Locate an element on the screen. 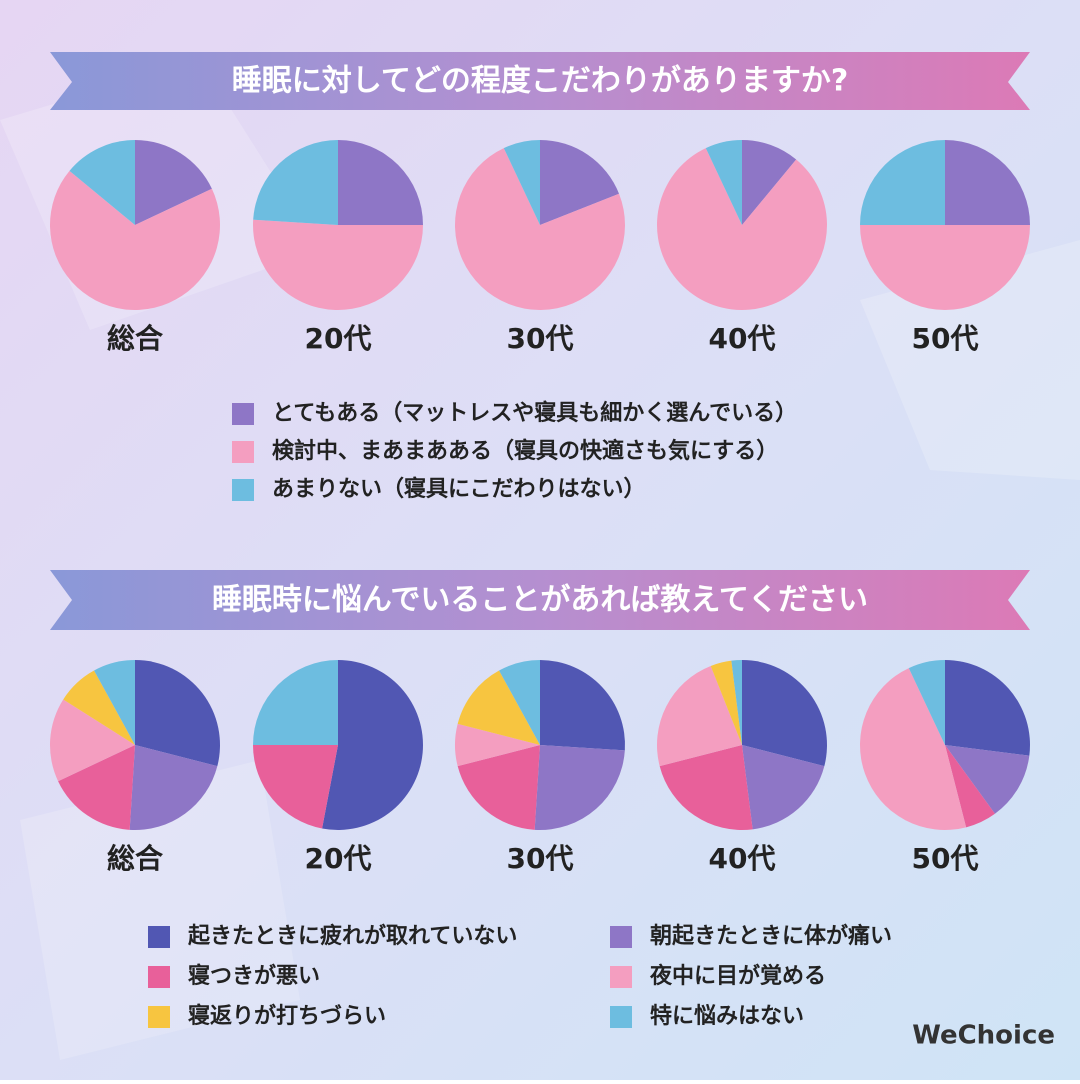 This screenshot has width=1080, height=1084. legend-label: 起きたときに疲れが取れていない is located at coordinates (352, 936).